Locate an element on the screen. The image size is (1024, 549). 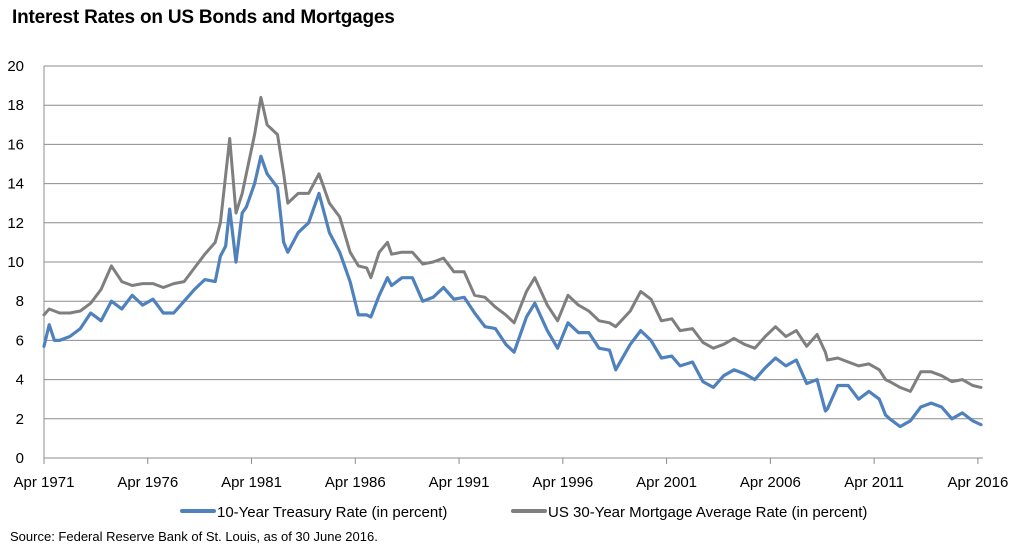
y-tick-label-2: 2 is located at coordinates (20, 419).